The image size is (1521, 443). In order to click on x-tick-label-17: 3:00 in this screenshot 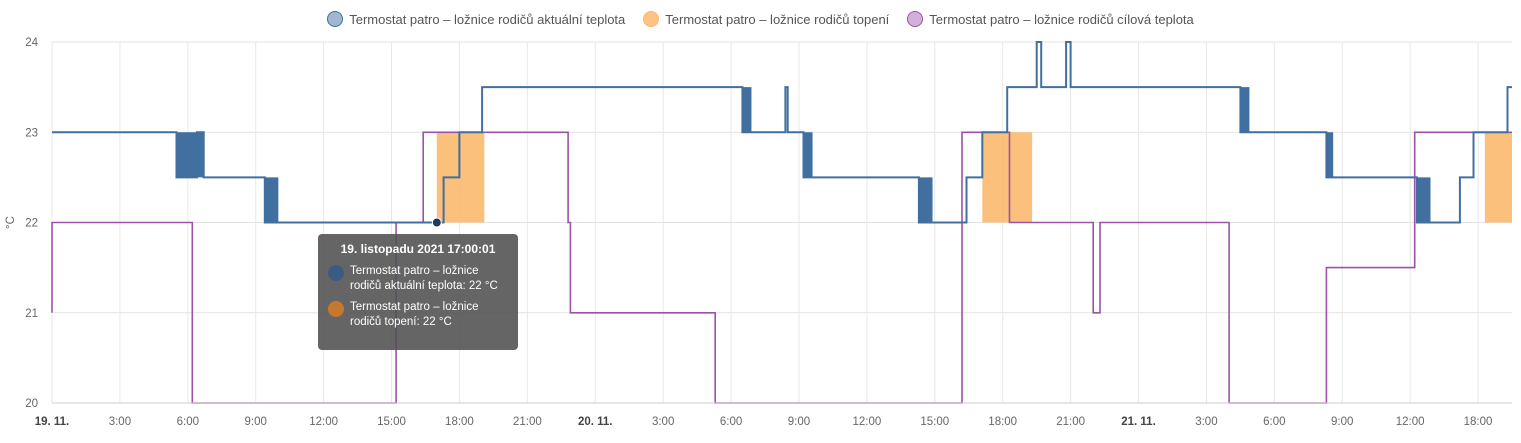, I will do `click(1206, 422)`.